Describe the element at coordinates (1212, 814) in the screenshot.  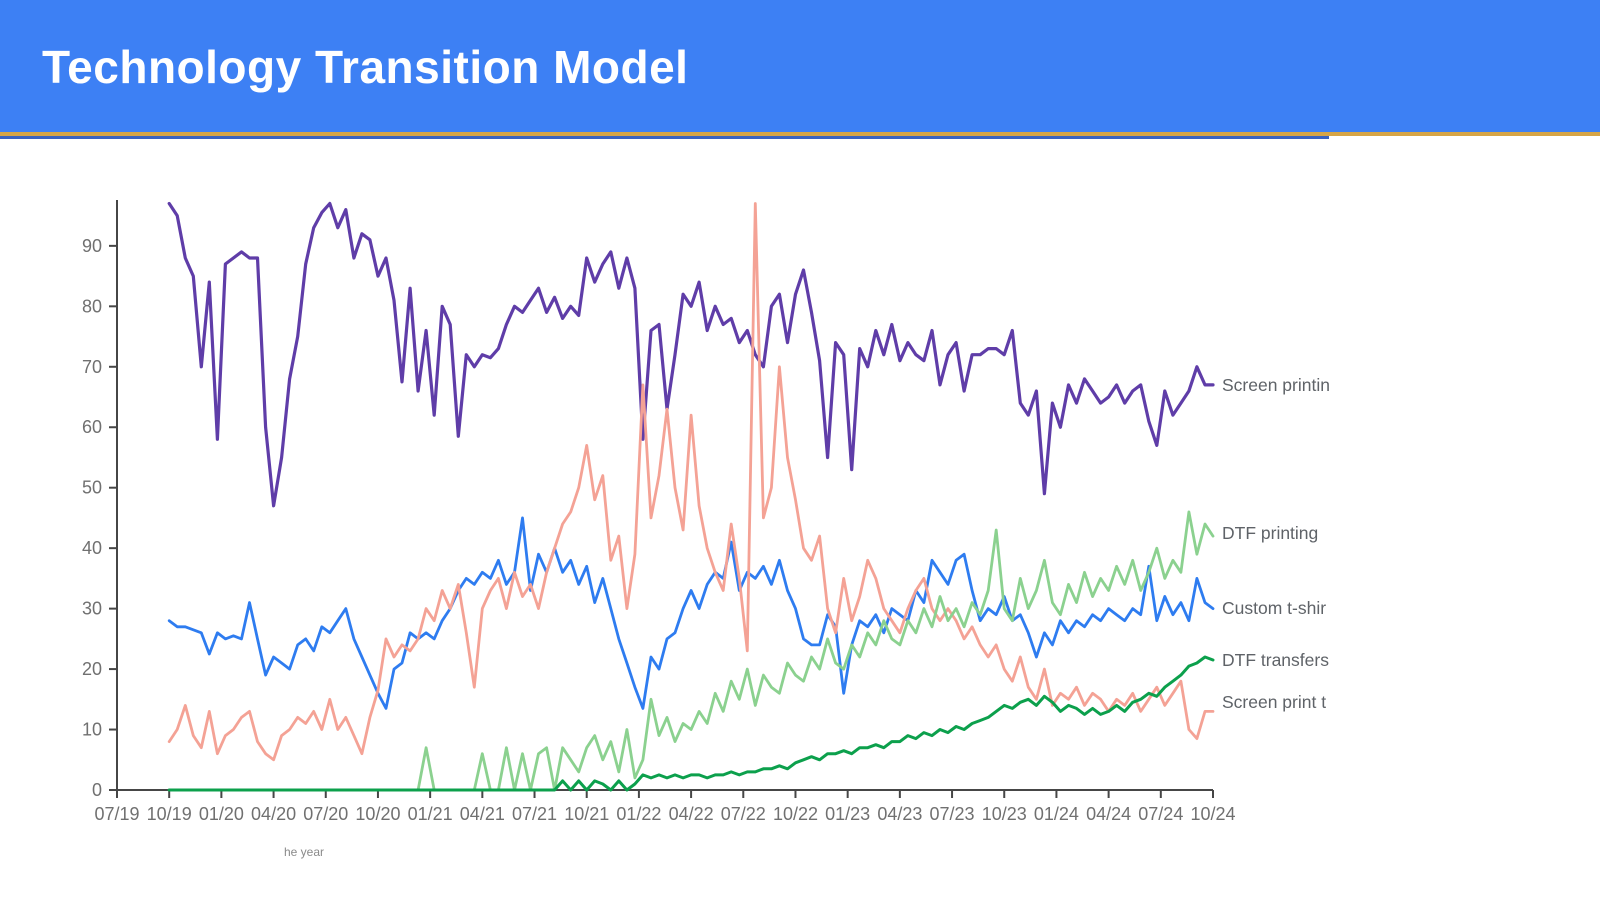
I see `svg-text: 10/24` at that location.